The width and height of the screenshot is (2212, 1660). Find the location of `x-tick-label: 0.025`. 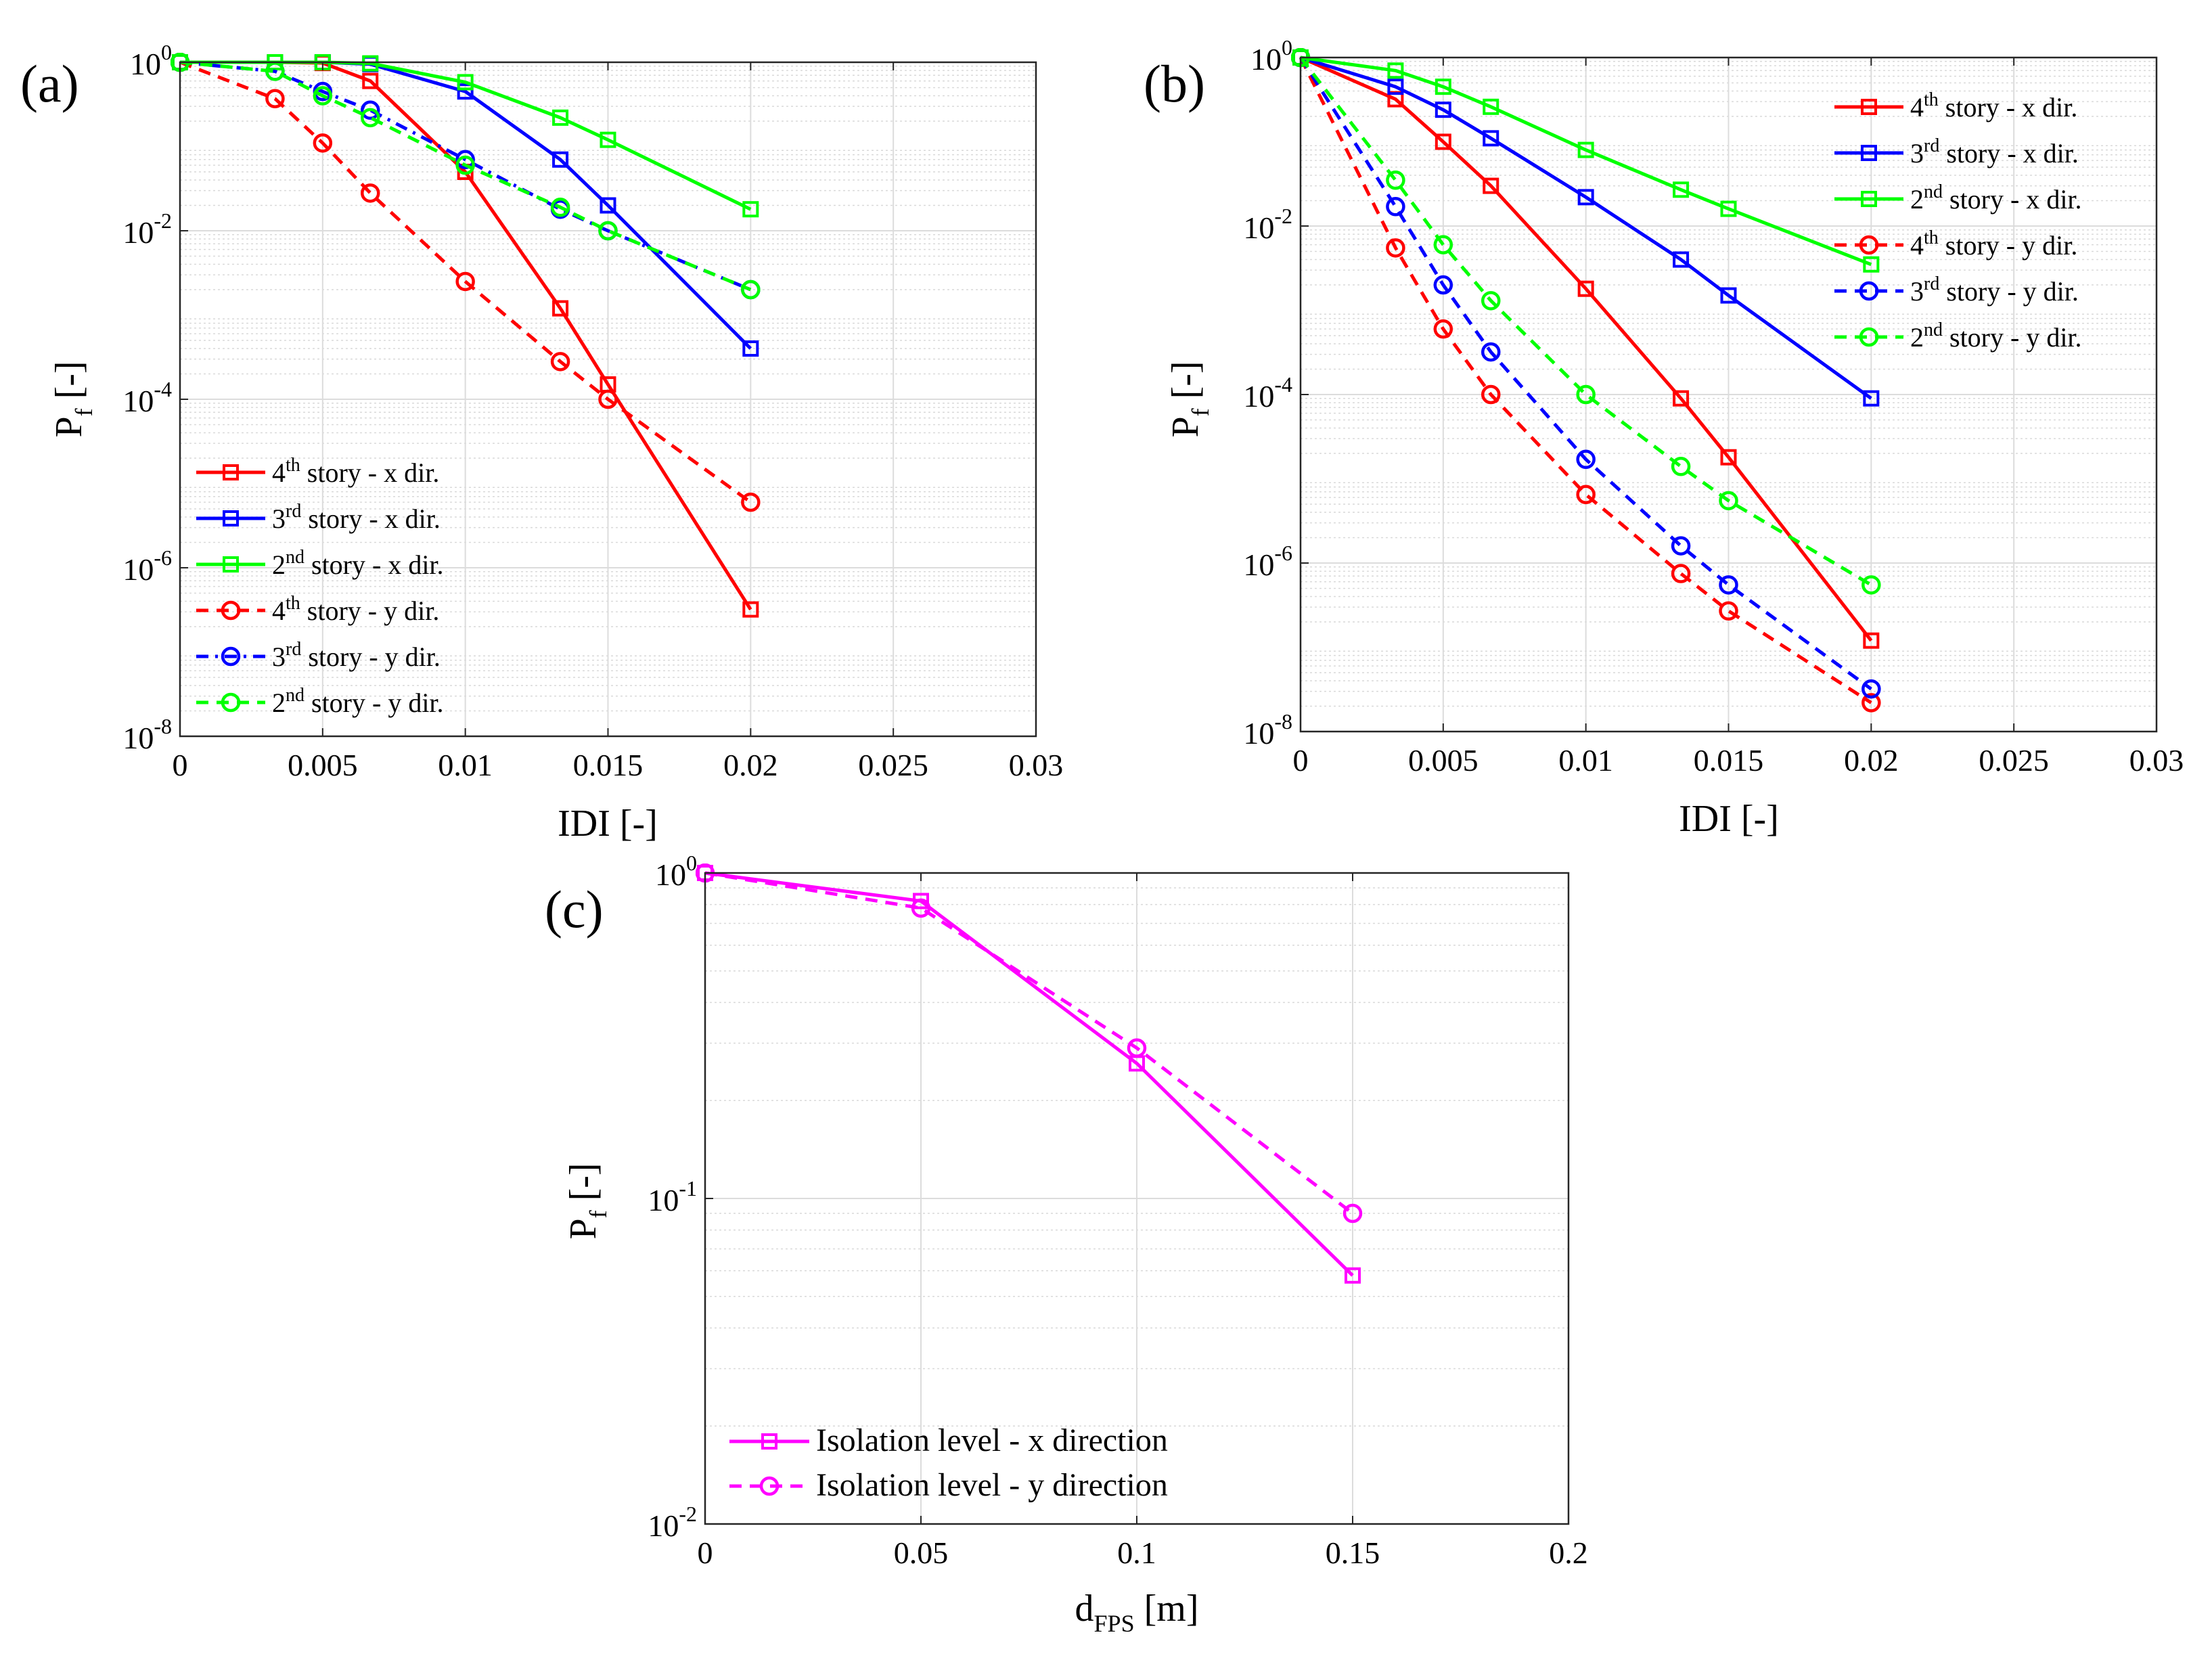

x-tick-label: 0.025 is located at coordinates (893, 765).